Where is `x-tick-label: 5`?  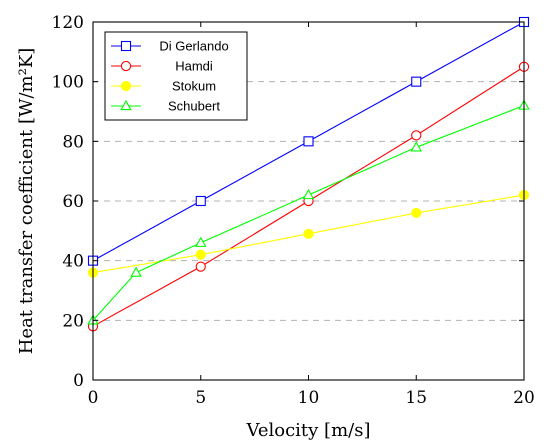 x-tick-label: 5 is located at coordinates (200, 398).